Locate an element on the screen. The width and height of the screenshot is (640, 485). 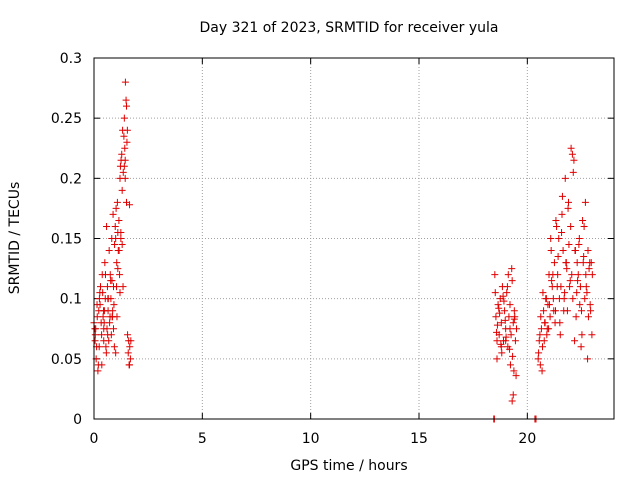
y-tick-label: 0.15 is located at coordinates (66, 240).